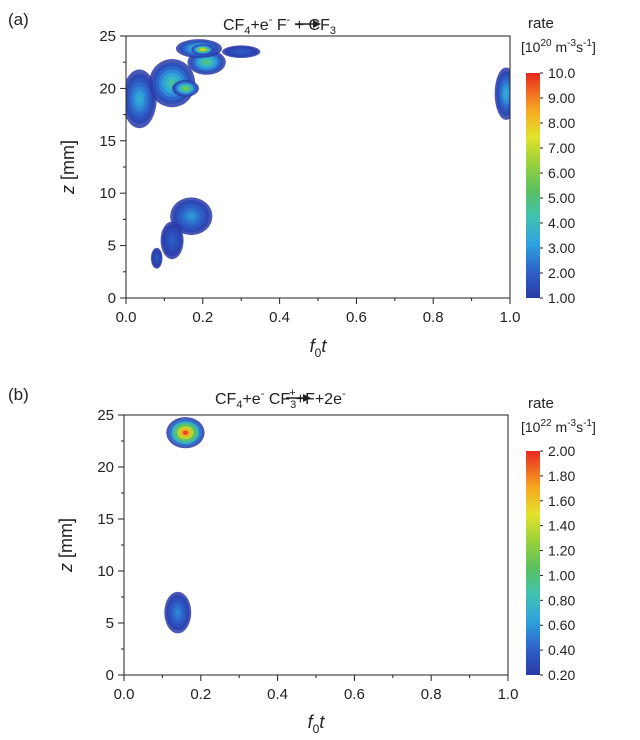  What do you see at coordinates (561, 501) in the screenshot?
I see `colorbar-tick-label: 1.60` at bounding box center [561, 501].